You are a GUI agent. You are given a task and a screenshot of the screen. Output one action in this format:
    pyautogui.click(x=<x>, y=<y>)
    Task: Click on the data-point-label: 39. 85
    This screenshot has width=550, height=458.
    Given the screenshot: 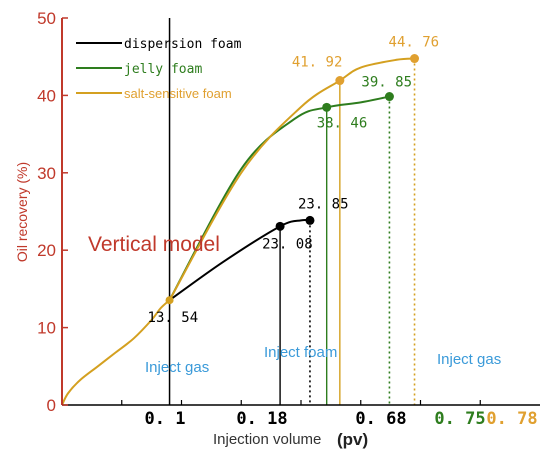 What is the action you would take?
    pyautogui.click(x=386, y=83)
    